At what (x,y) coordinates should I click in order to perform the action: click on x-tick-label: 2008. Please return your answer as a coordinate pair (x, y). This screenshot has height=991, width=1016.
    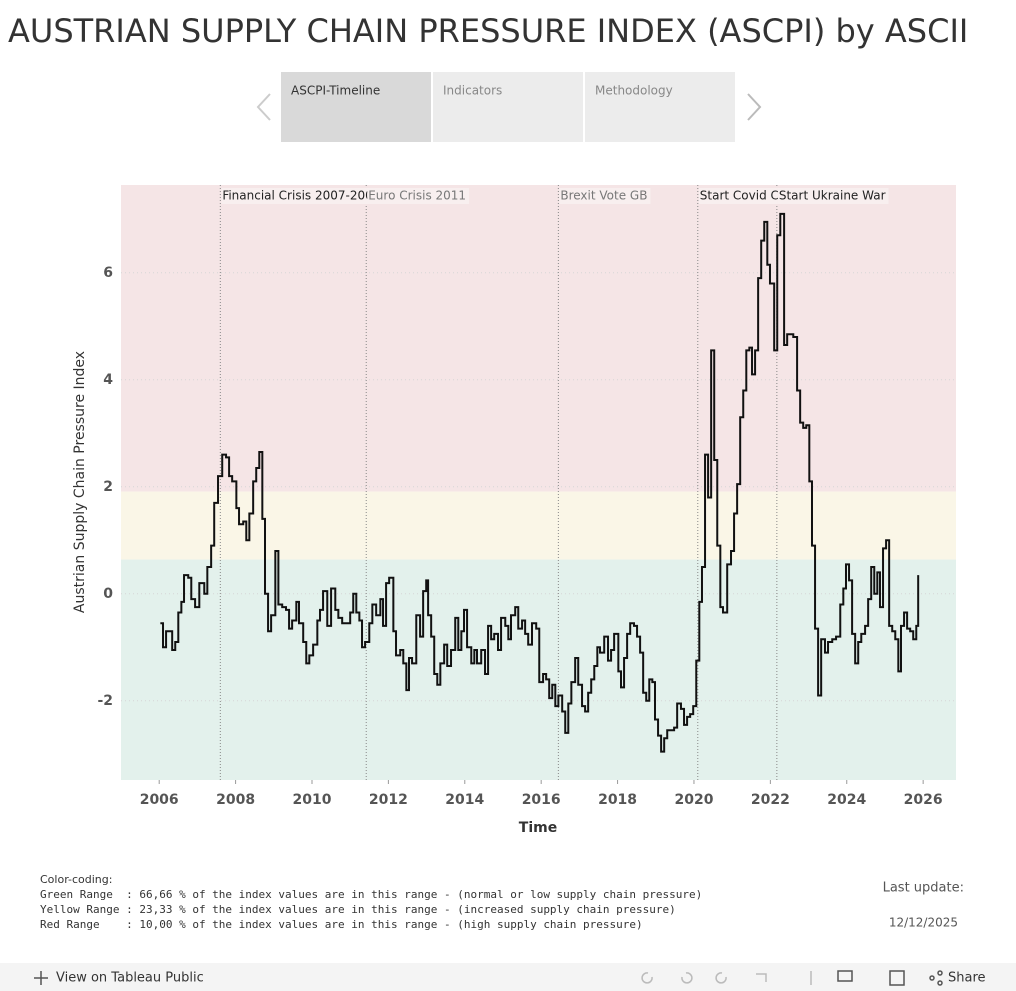
    Looking at the image, I should click on (235, 800).